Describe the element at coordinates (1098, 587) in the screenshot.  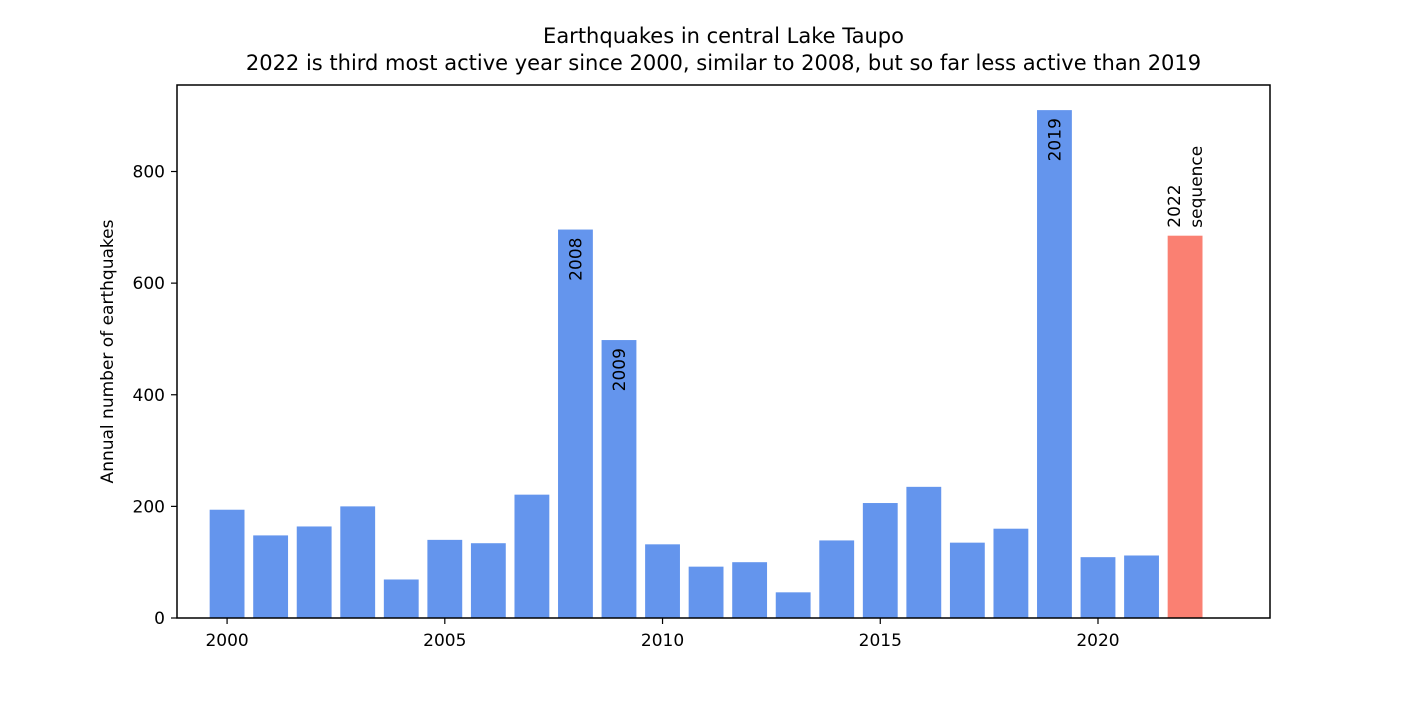
I see `bar-2020` at that location.